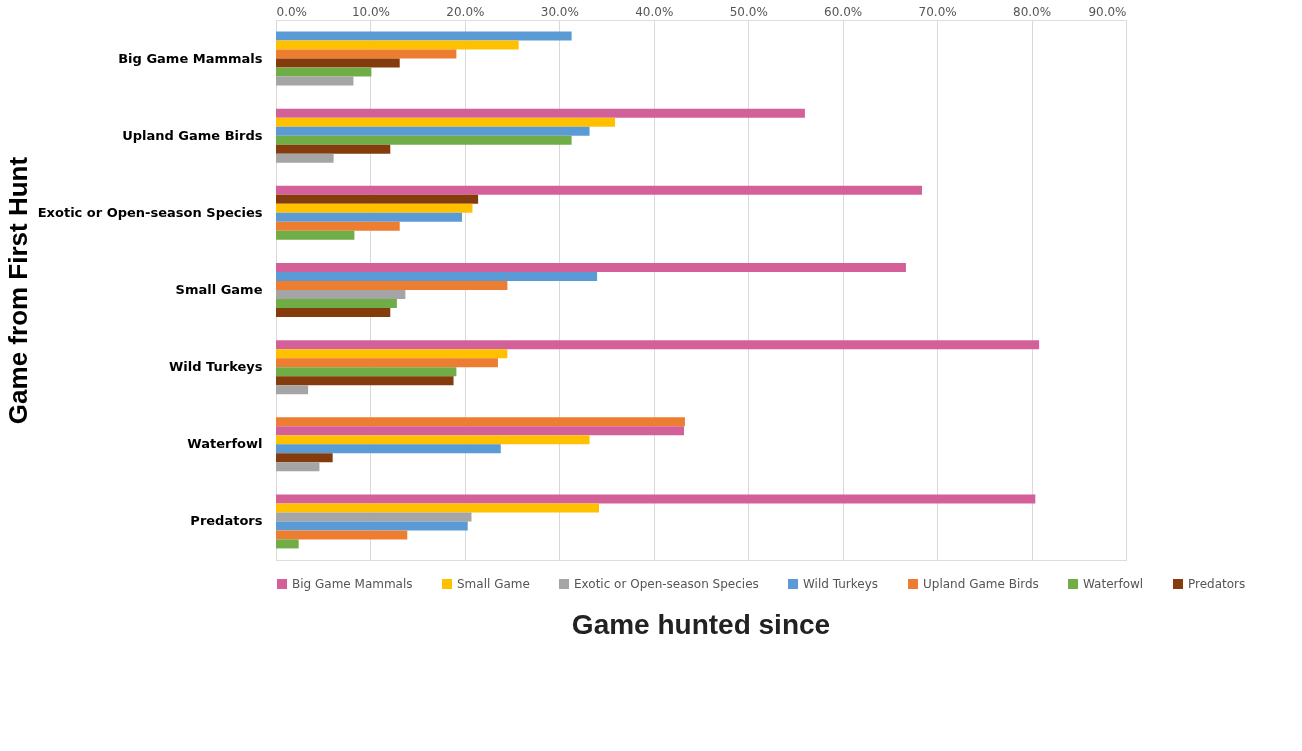 The width and height of the screenshot is (1302, 751). I want to click on legend-label: Wild Turkeys, so click(841, 584).